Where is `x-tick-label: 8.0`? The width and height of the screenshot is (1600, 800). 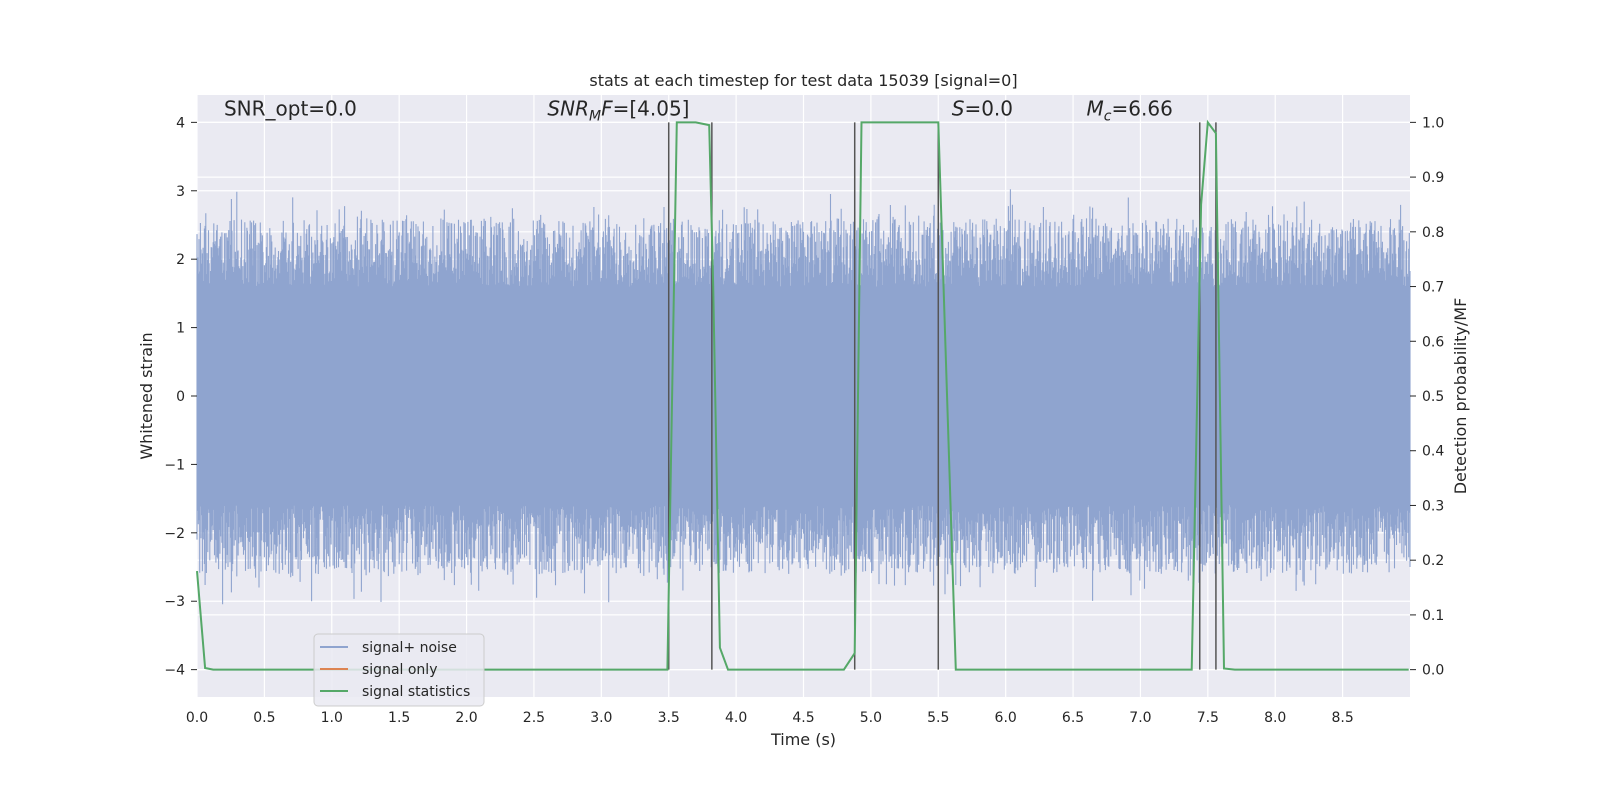 x-tick-label: 8.0 is located at coordinates (1275, 718).